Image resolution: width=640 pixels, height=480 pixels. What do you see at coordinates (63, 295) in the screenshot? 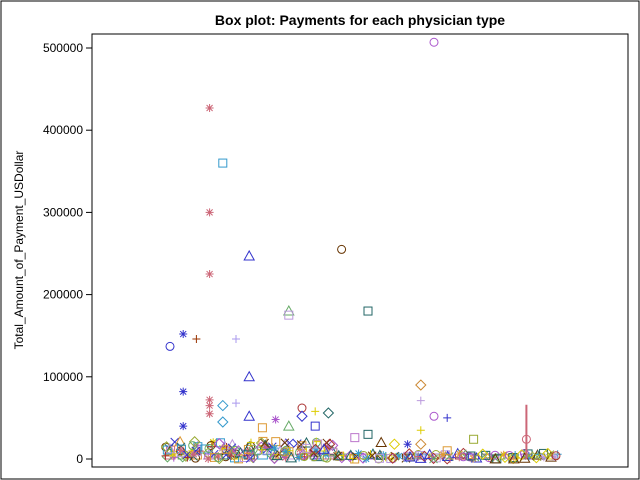
I see `y-tick-label: 200000` at bounding box center [63, 295].